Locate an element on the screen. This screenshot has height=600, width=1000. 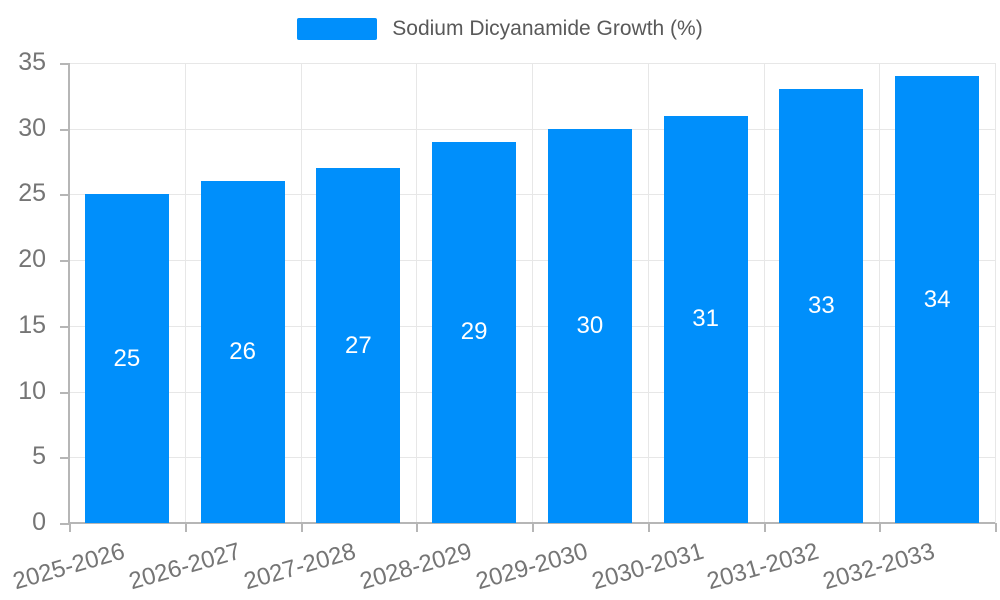
legend-label: Sodium Dicyanamide Growth (%) is located at coordinates (547, 28).